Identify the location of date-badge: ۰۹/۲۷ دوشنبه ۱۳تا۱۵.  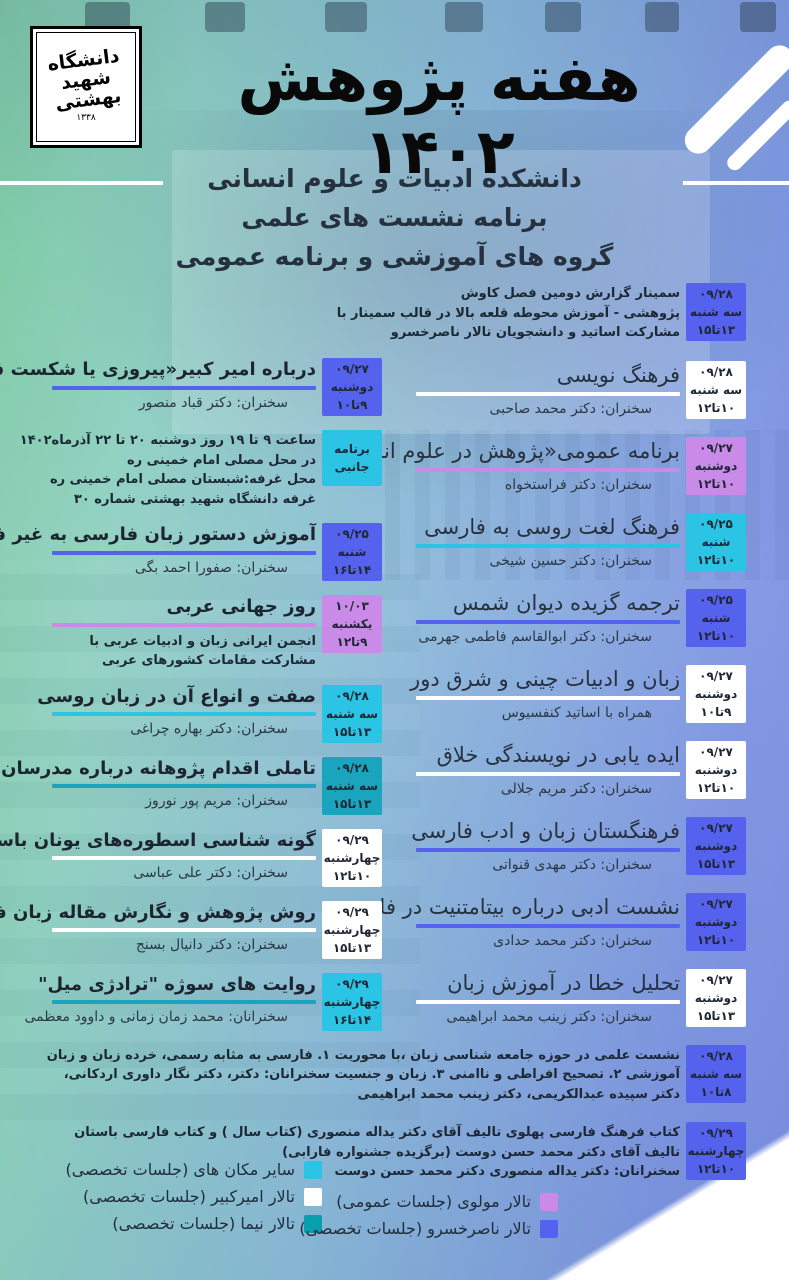
(716, 997).